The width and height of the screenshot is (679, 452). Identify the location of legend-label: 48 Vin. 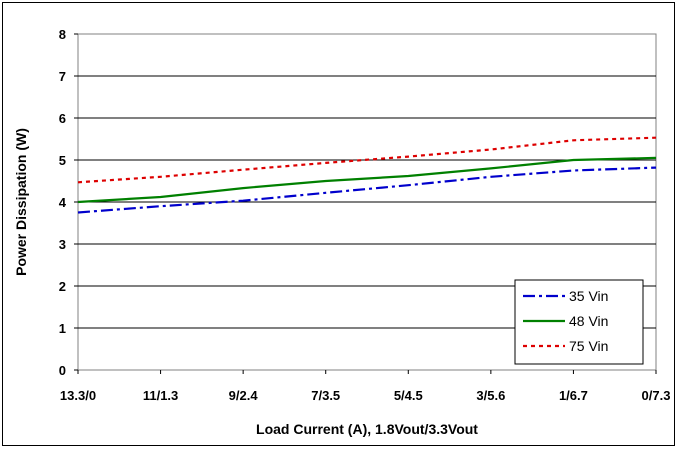
(588, 321).